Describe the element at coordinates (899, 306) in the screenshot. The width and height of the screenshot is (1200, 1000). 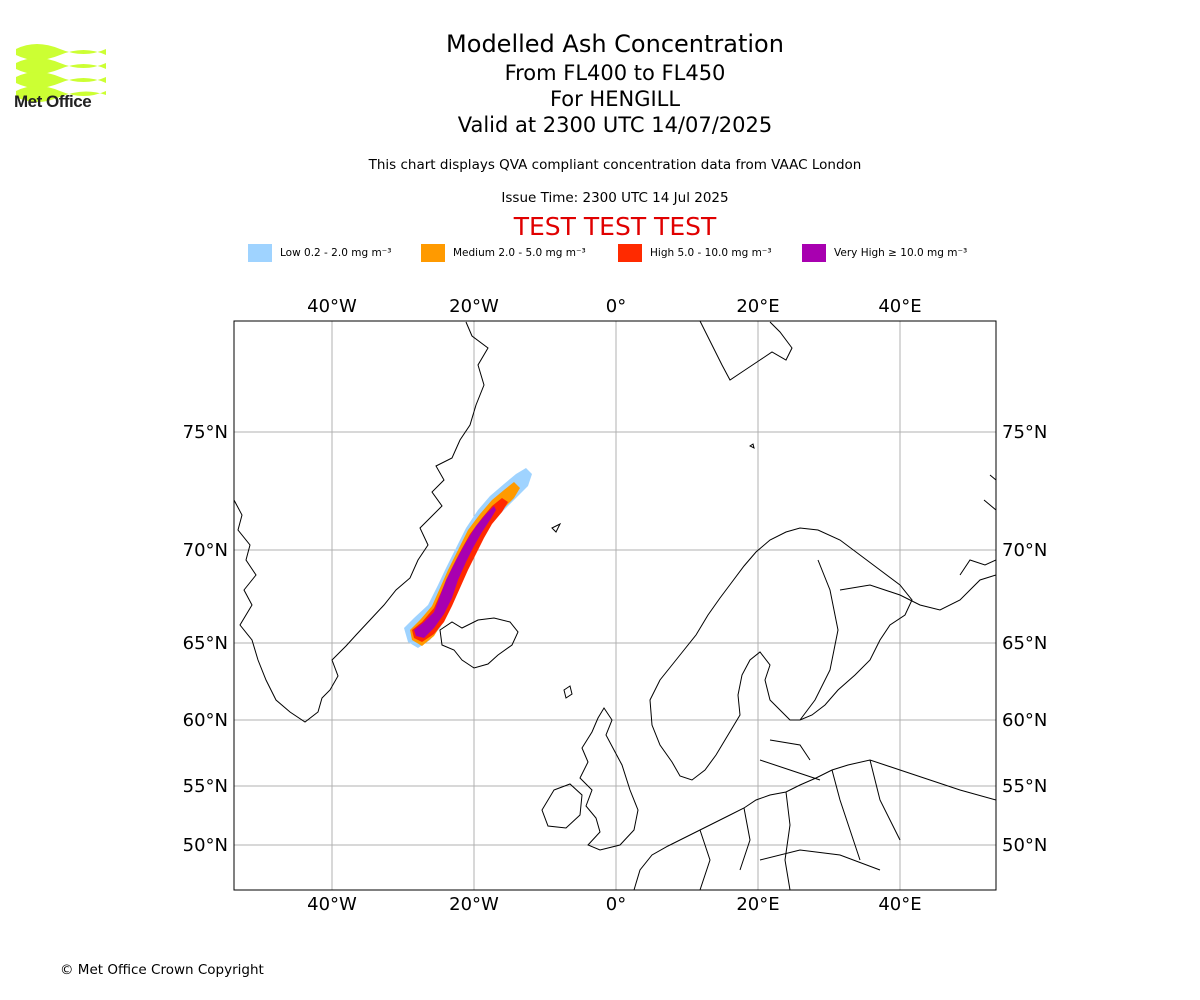
I see `lon-label-top: 40°E` at that location.